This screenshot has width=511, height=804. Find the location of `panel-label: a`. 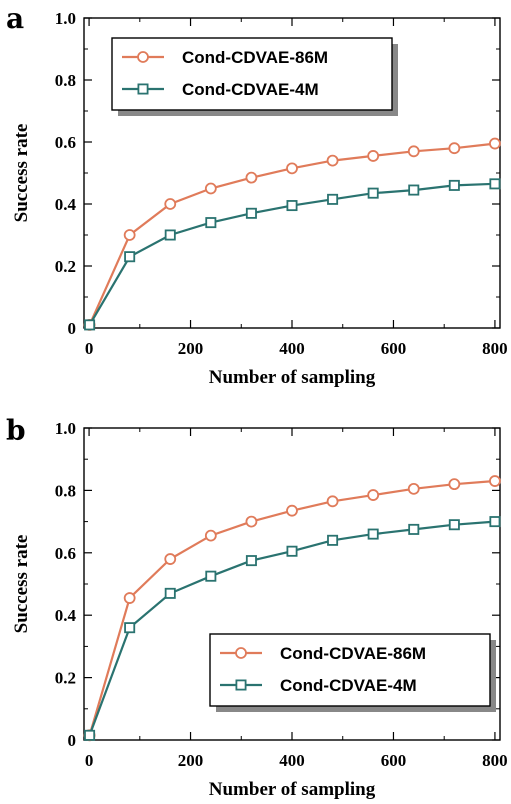

panel-label: a is located at coordinates (15, 18).